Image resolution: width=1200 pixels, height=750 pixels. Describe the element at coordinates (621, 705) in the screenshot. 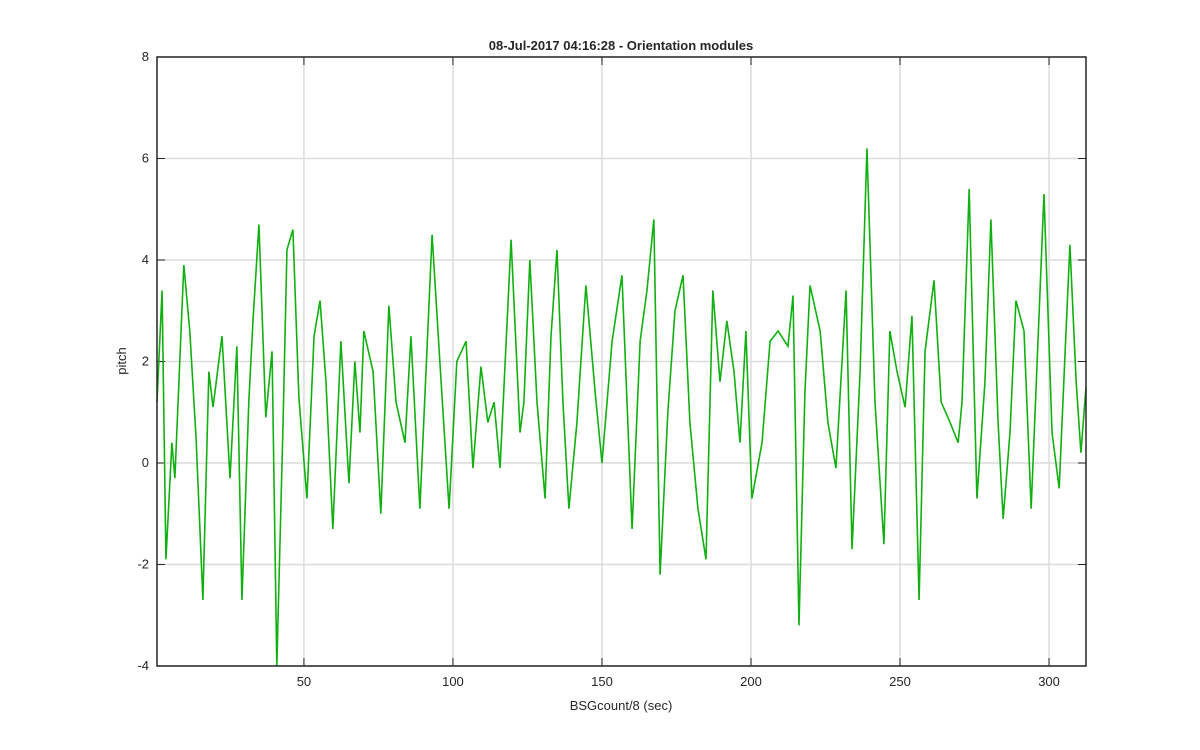

I see `x-axis-label: BSGcount/8 (sec)` at that location.